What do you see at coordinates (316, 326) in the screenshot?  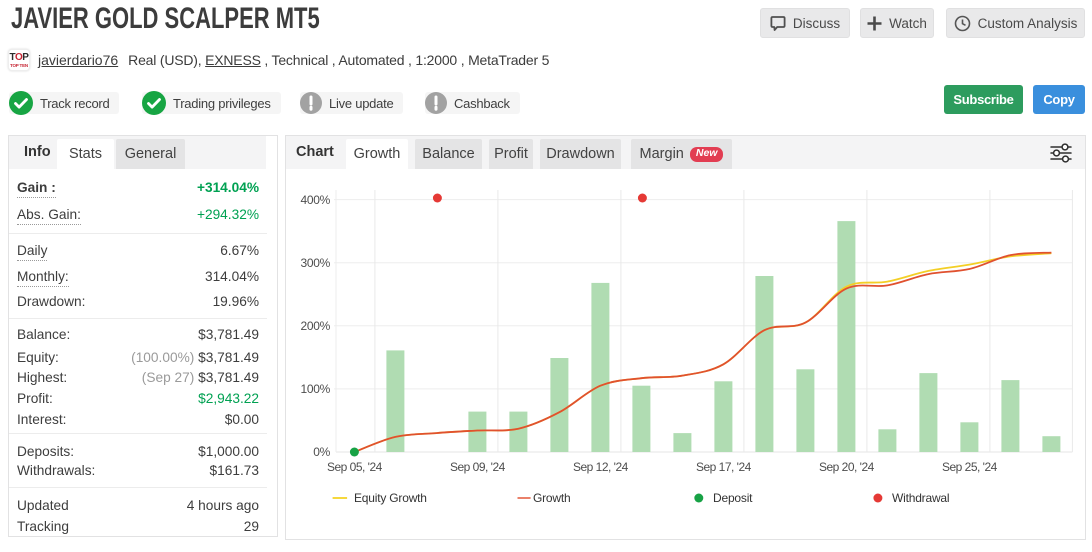 I see `svg-text: 200%` at bounding box center [316, 326].